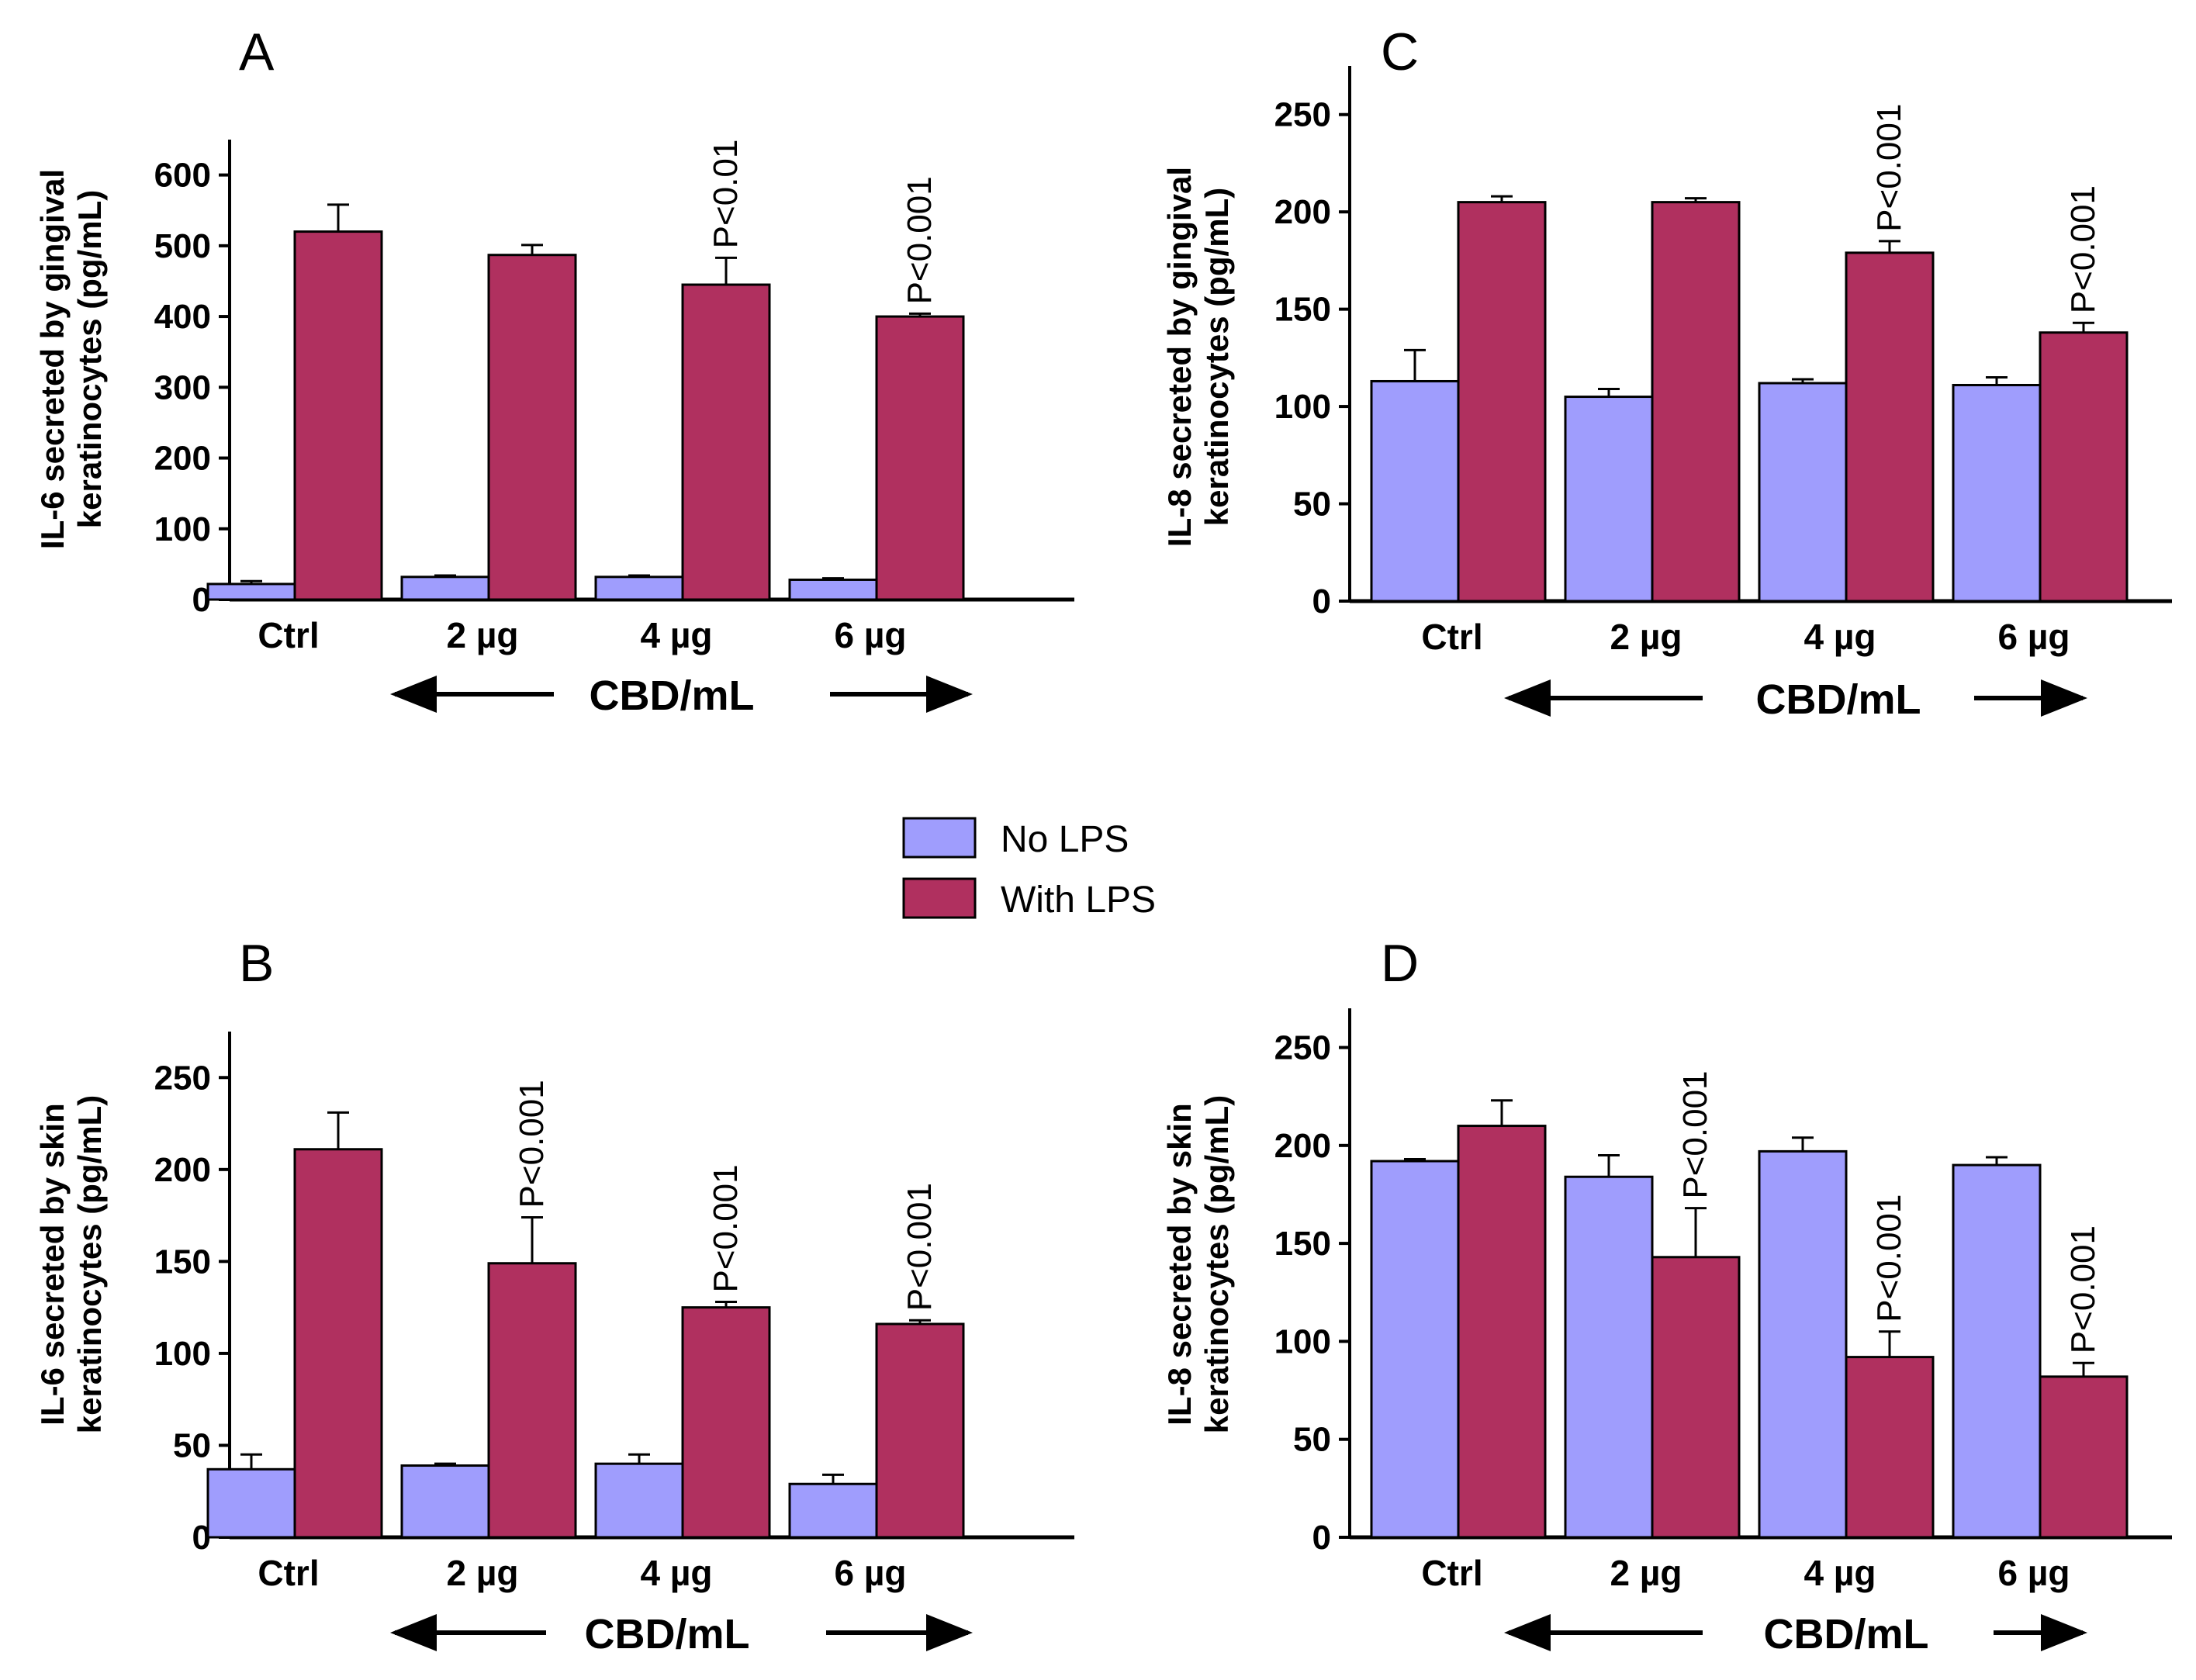  What do you see at coordinates (1321, 601) in the screenshot?
I see `y-tick-label: 0` at bounding box center [1321, 601].